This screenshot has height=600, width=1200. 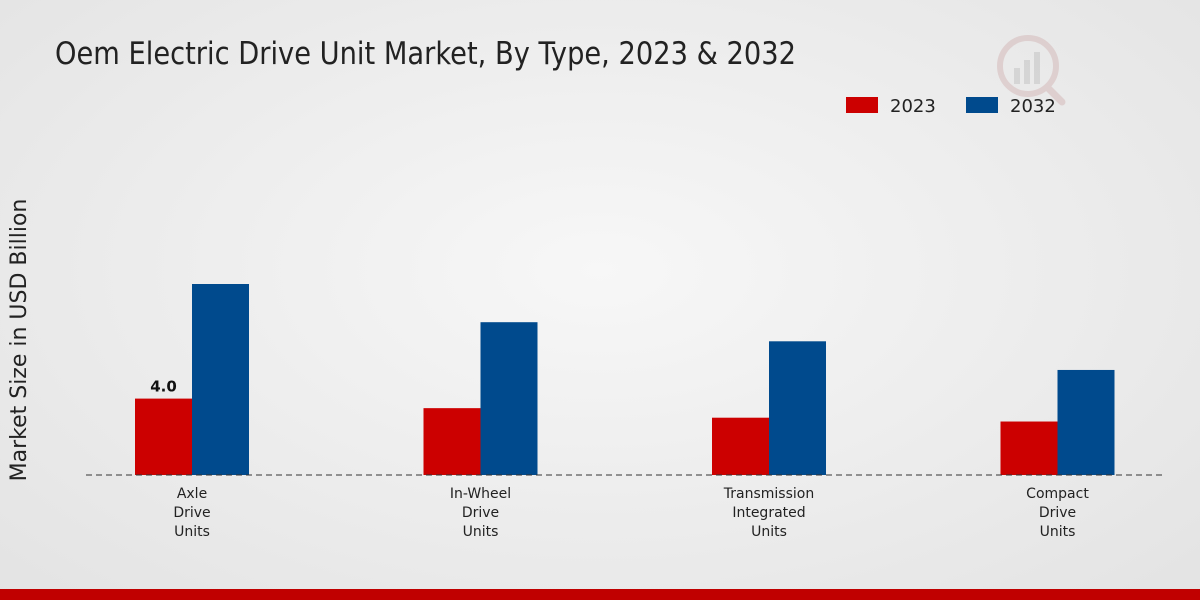 I want to click on data-label-0: 4.0, so click(x=163, y=387).